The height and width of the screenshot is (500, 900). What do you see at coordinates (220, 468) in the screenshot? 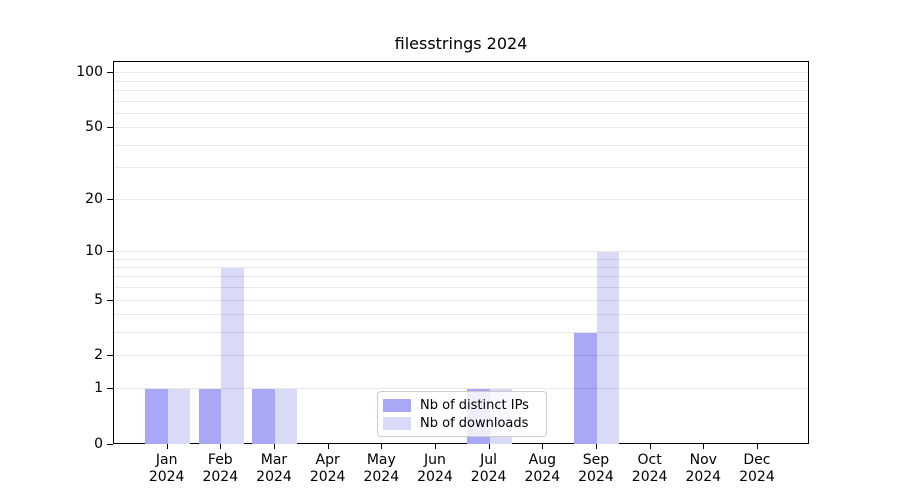
I see `x-tick-label: Feb 2024` at bounding box center [220, 468].